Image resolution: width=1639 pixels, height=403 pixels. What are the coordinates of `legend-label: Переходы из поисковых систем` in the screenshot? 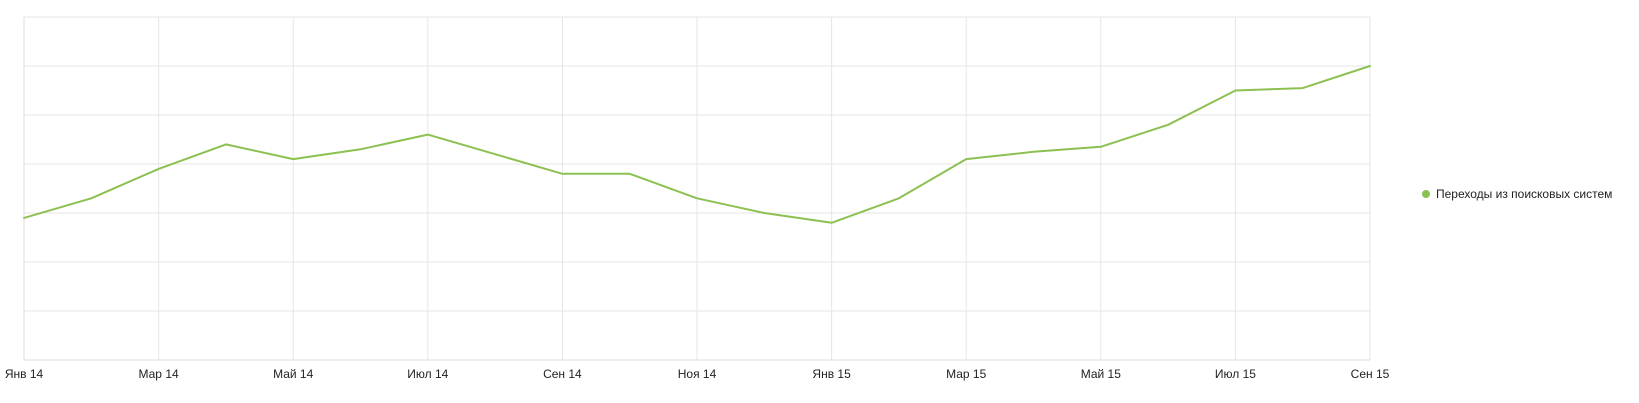 It's located at (1524, 194).